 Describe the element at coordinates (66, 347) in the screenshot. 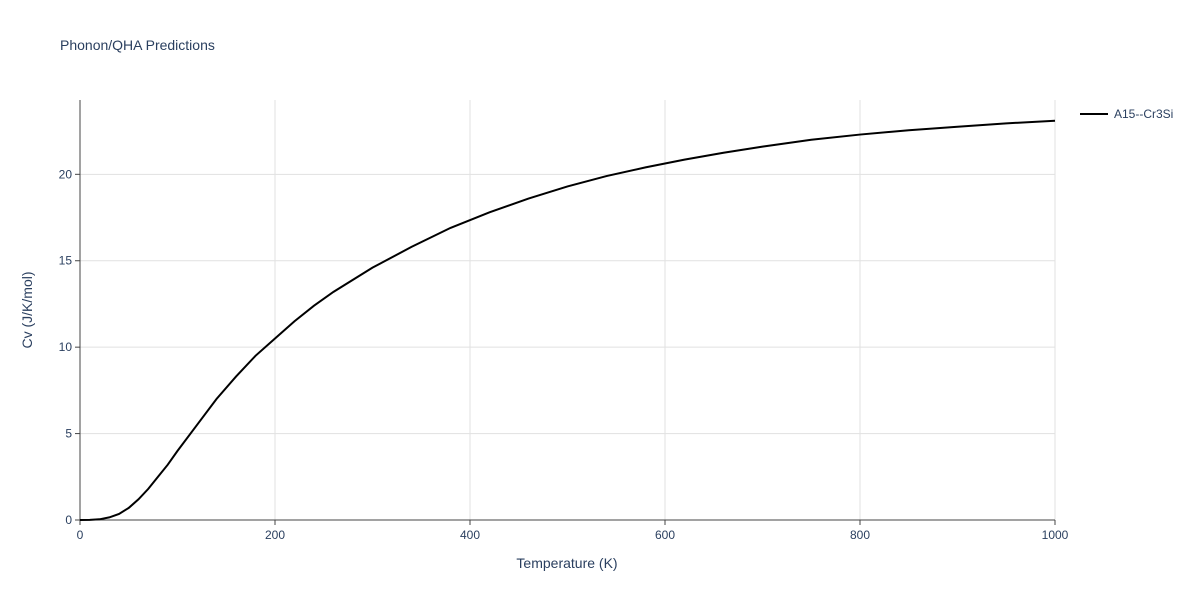

I see `y-tick-label: 10` at that location.